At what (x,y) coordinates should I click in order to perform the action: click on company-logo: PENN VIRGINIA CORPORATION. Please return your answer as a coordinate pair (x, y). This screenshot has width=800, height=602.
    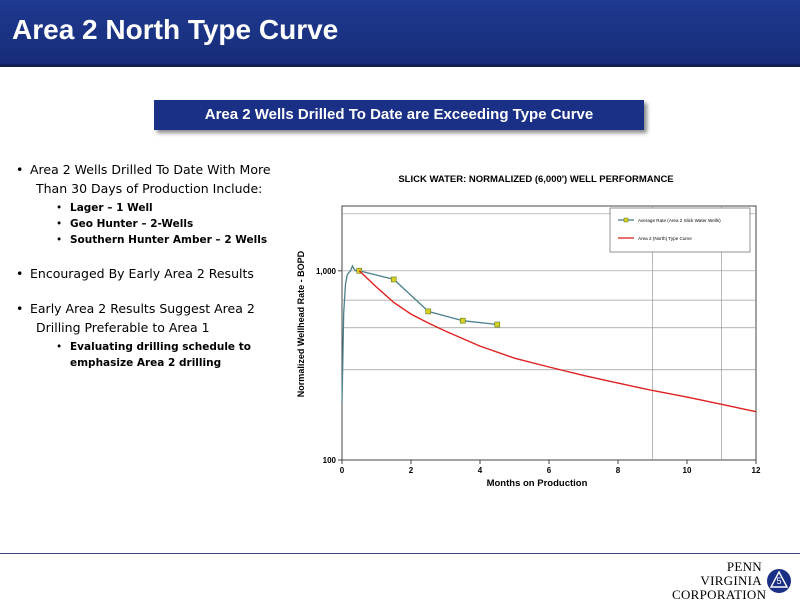
    Looking at the image, I should click on (719, 580).